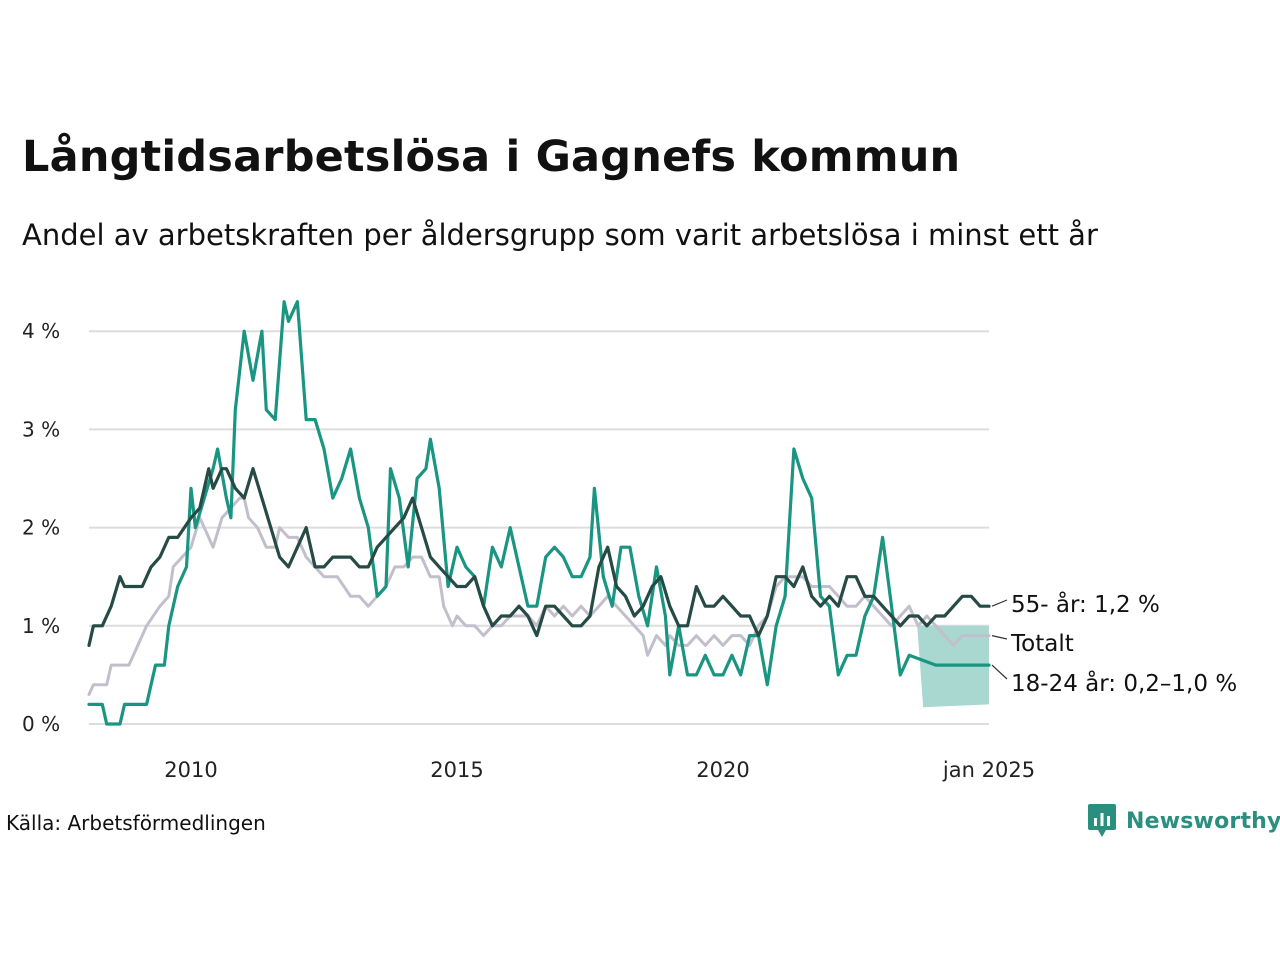  Describe the element at coordinates (41, 528) in the screenshot. I see `y-tick-label: 2 %` at that location.